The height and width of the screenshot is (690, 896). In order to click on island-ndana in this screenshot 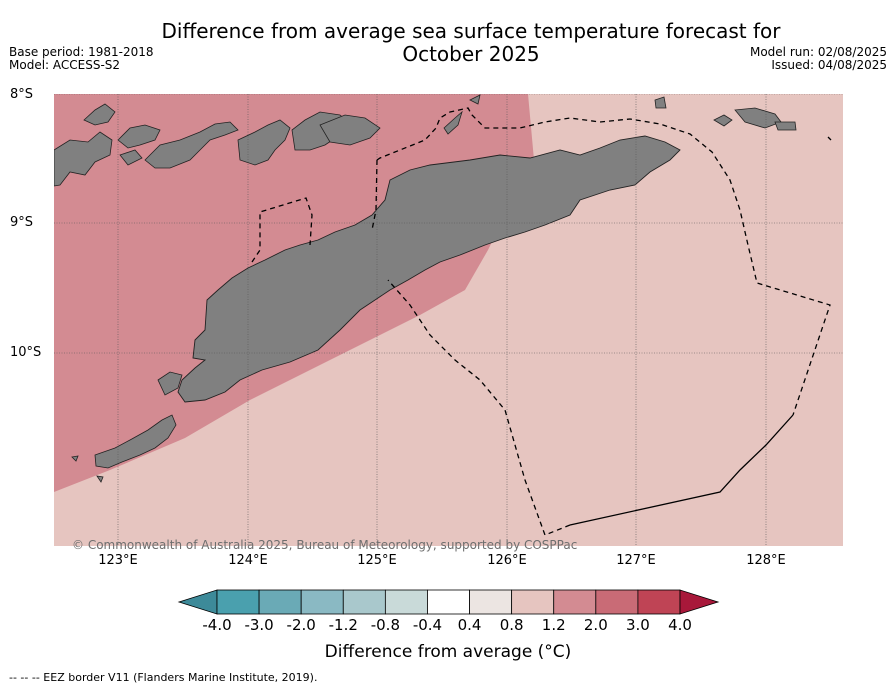, I will do `click(75, 458)`.